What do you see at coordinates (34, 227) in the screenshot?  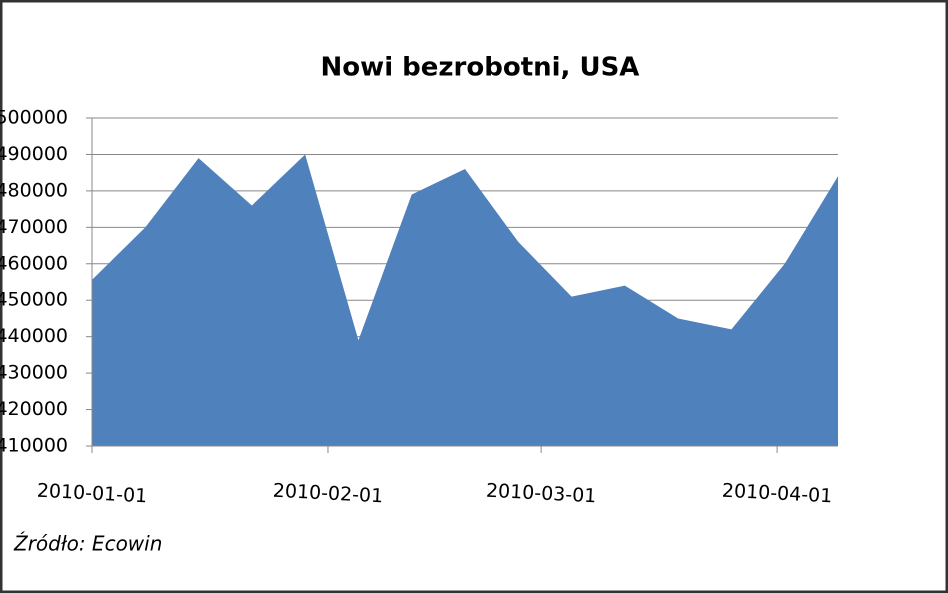 I see `y-tick-label: 470000` at bounding box center [34, 227].